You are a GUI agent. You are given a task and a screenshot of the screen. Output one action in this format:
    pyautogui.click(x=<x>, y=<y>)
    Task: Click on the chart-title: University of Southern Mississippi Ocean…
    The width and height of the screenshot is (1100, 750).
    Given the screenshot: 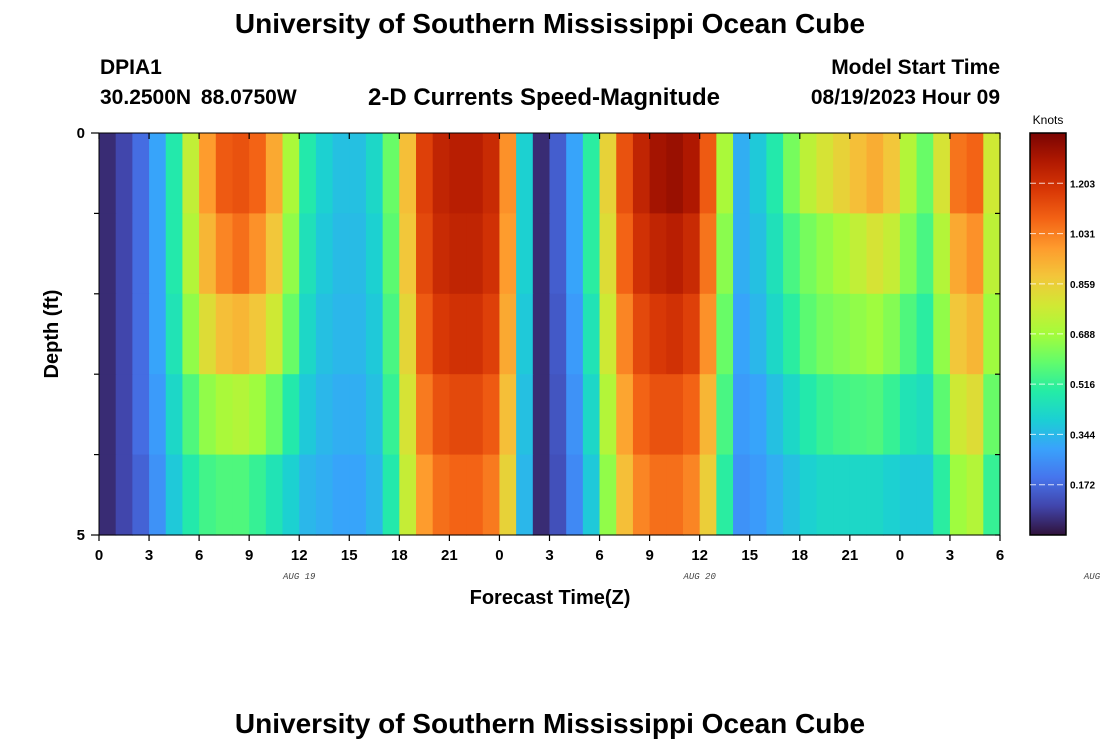 What is the action you would take?
    pyautogui.click(x=550, y=23)
    